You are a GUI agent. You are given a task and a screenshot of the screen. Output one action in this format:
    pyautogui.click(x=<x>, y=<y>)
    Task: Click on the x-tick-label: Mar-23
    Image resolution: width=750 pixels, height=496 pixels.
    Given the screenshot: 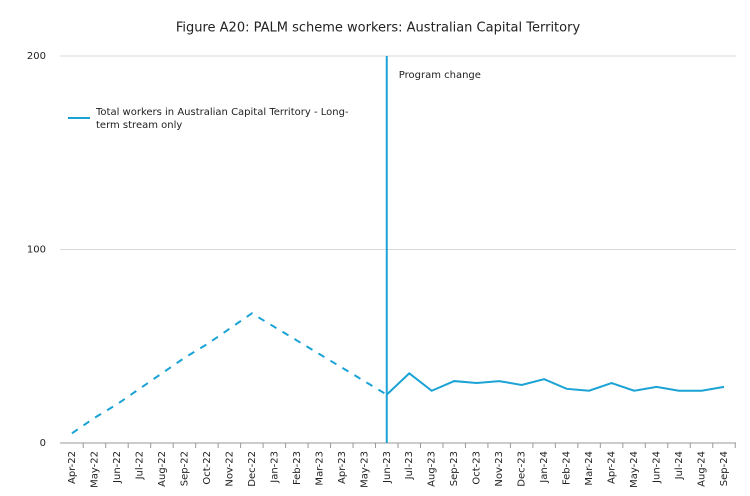 What is the action you would take?
    pyautogui.click(x=319, y=468)
    